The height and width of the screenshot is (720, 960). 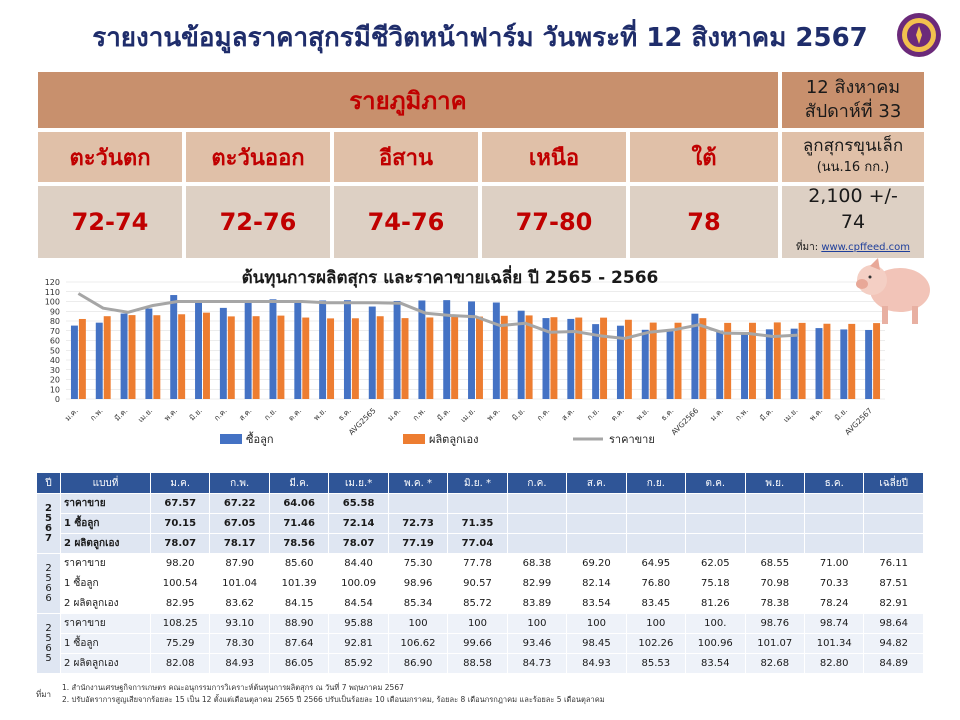 I want to click on table-cell: 78.30, so click(x=239, y=643).